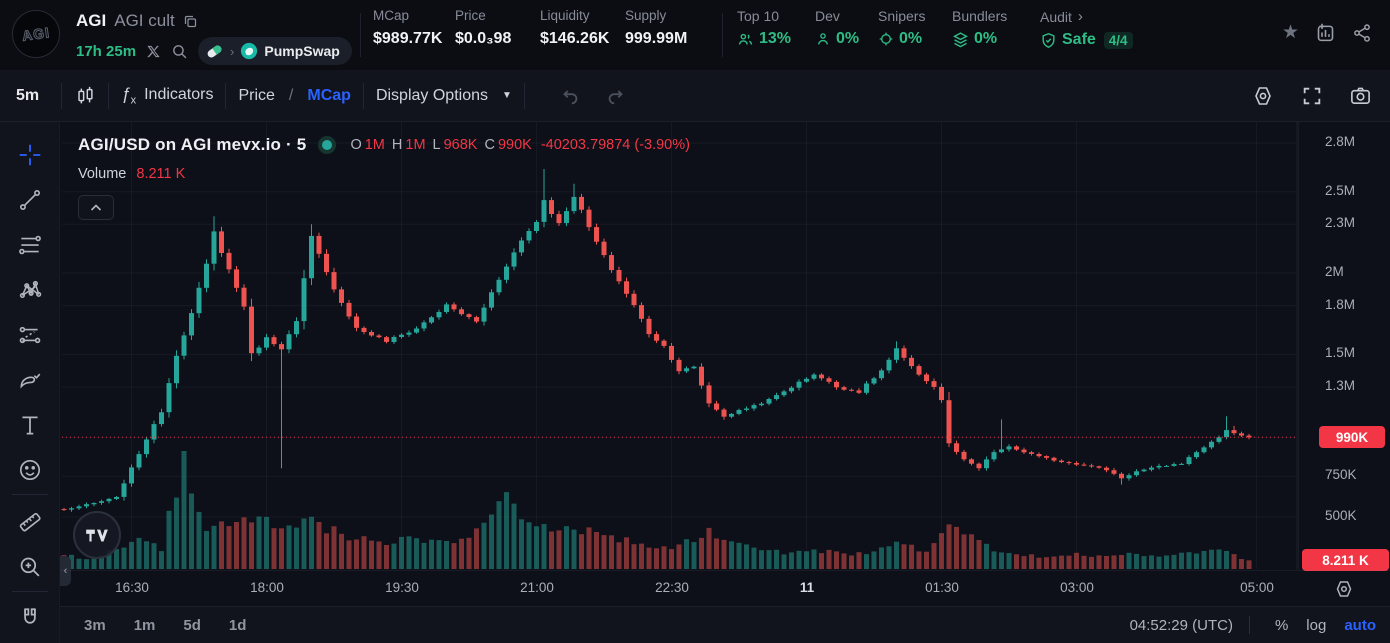 This screenshot has height=643, width=1390. I want to click on add-chart-icon, so click(1325, 32).